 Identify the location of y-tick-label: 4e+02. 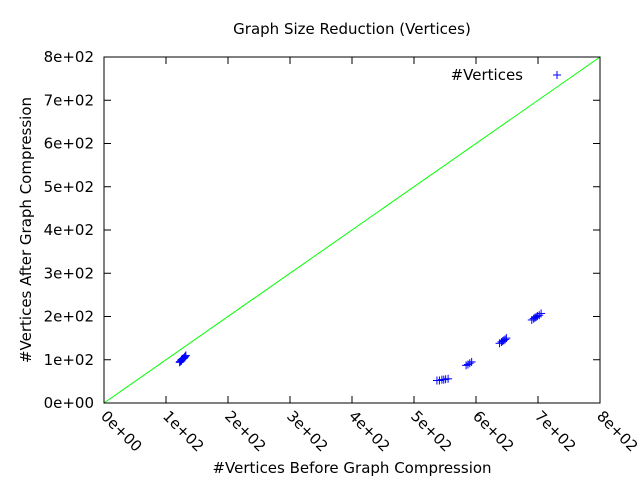
(69, 230).